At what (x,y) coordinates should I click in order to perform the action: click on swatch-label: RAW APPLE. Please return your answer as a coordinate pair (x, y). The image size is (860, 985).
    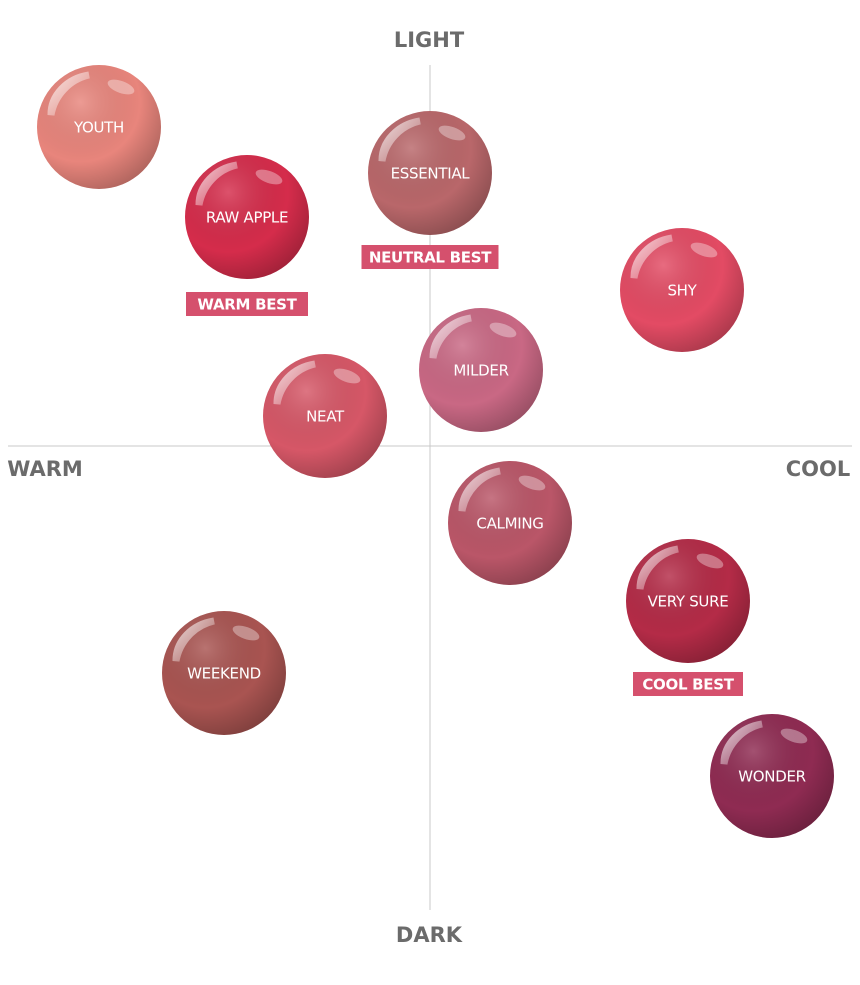
    Looking at the image, I should click on (247, 218).